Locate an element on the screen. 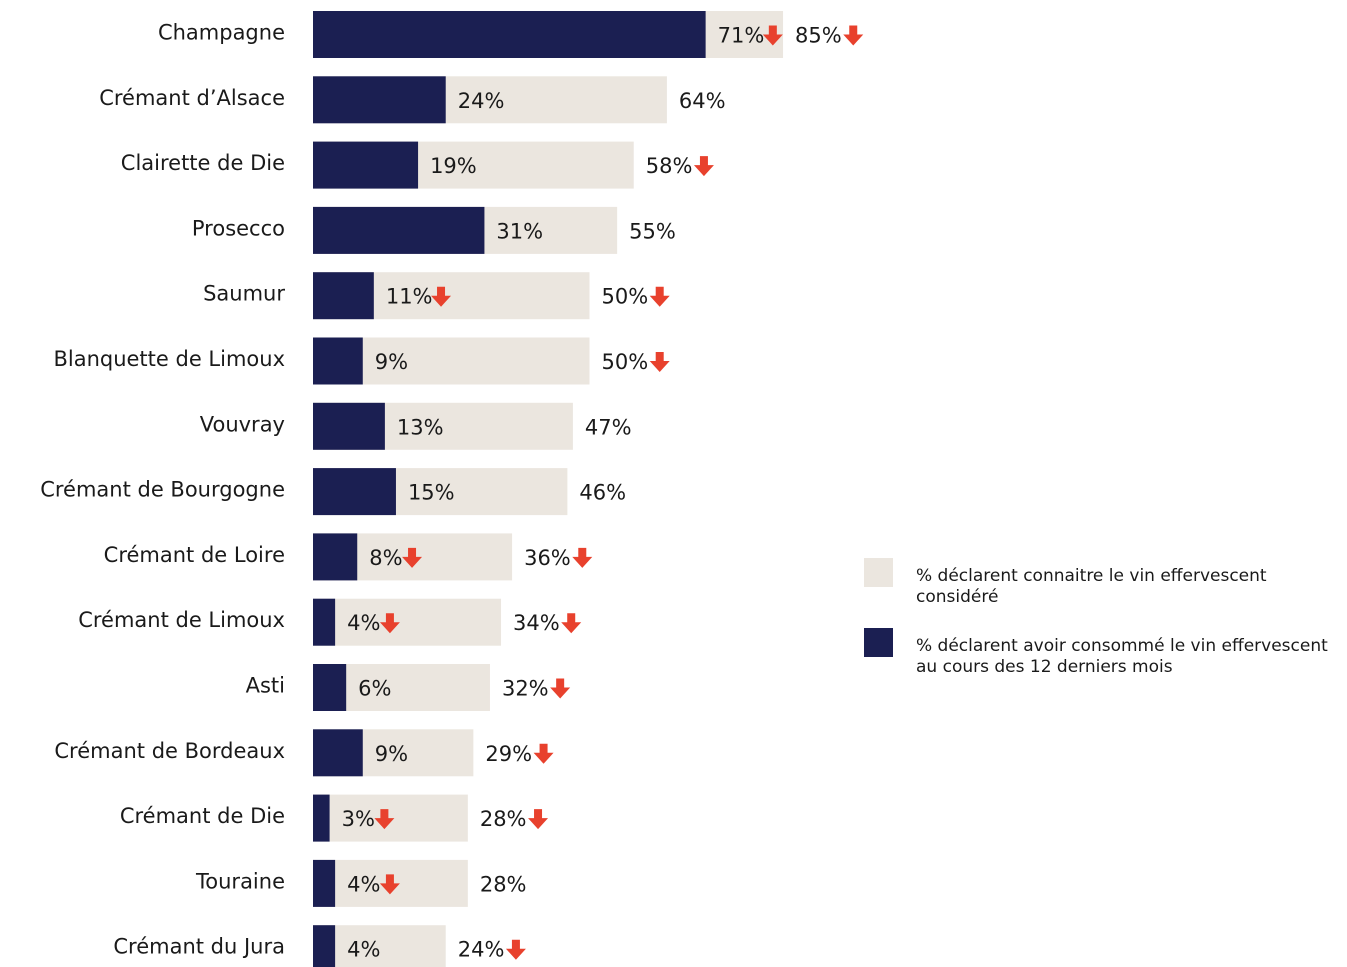 The image size is (1347, 967). category-label: Clairette de Die is located at coordinates (203, 163).